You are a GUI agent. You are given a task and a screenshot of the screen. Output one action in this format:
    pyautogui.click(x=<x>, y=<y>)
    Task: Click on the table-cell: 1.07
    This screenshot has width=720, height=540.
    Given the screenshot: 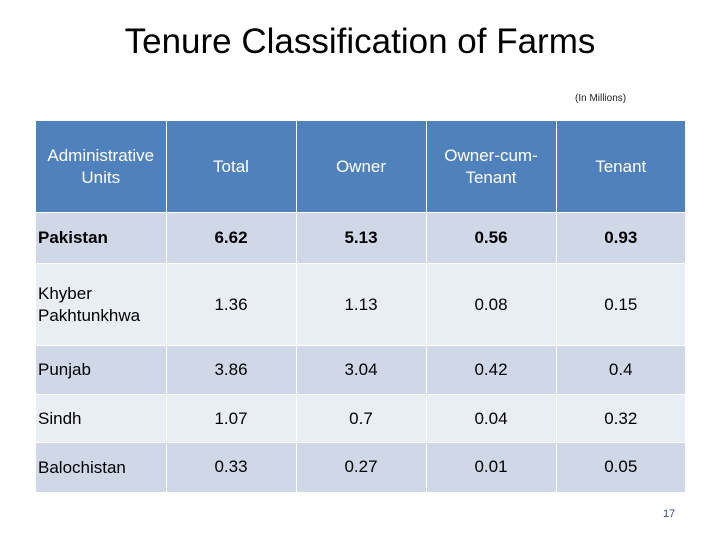 What is the action you would take?
    pyautogui.click(x=231, y=418)
    